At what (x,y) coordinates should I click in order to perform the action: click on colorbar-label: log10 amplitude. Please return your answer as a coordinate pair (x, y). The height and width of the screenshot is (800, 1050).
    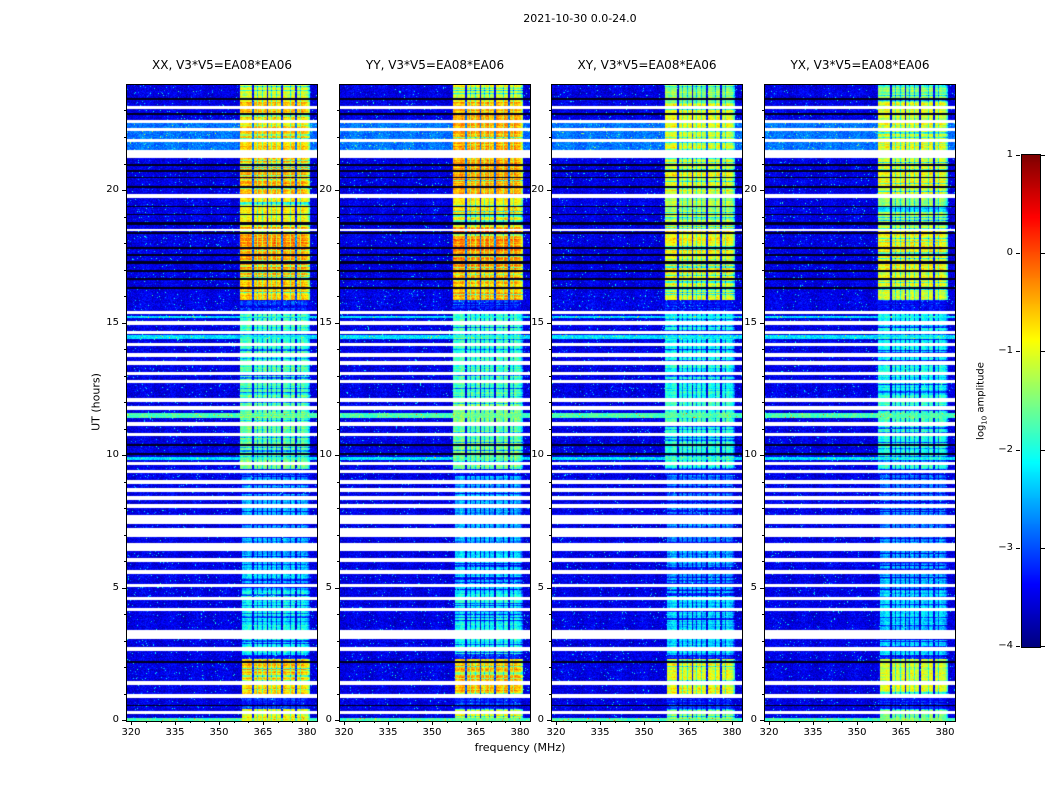
    Looking at the image, I should click on (982, 401).